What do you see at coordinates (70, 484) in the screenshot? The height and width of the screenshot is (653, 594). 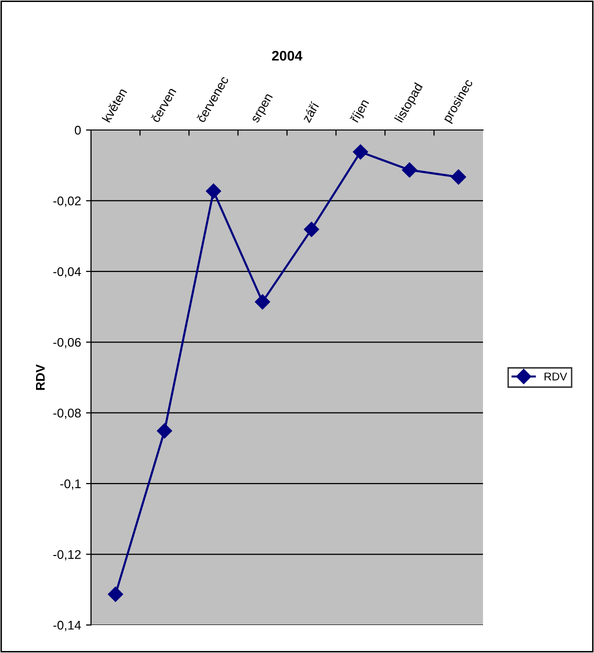 I see `y-tick-label: -0,1` at bounding box center [70, 484].